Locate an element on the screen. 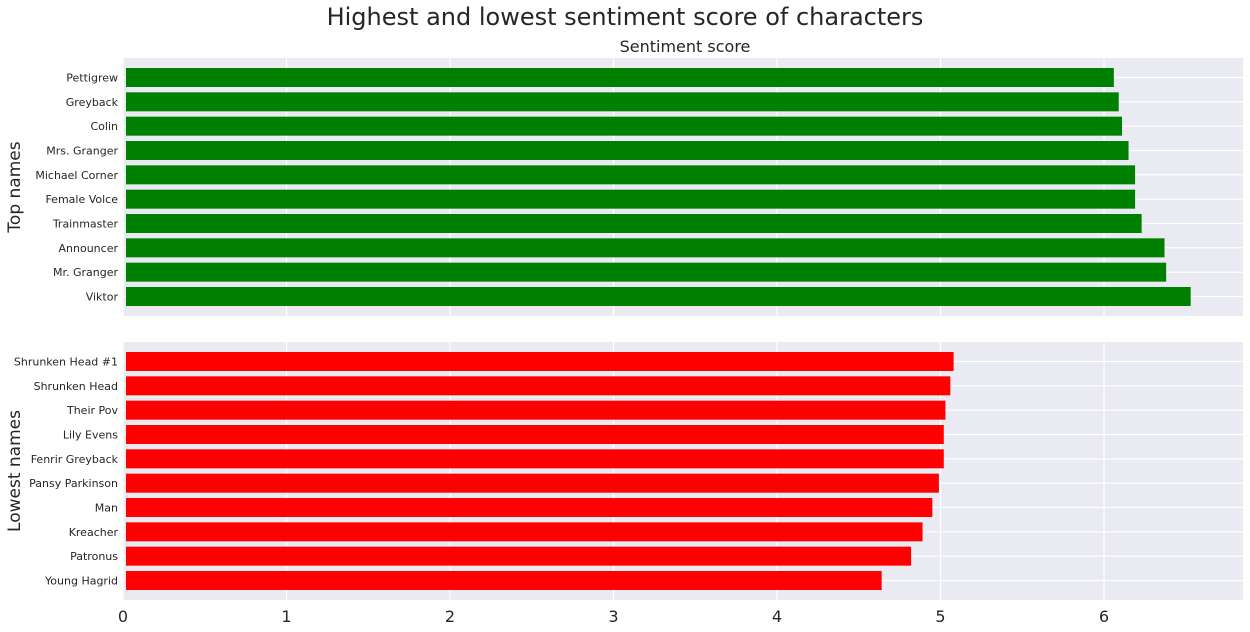 The width and height of the screenshot is (1250, 632). category-label: Pansy Parkinson is located at coordinates (73, 483).